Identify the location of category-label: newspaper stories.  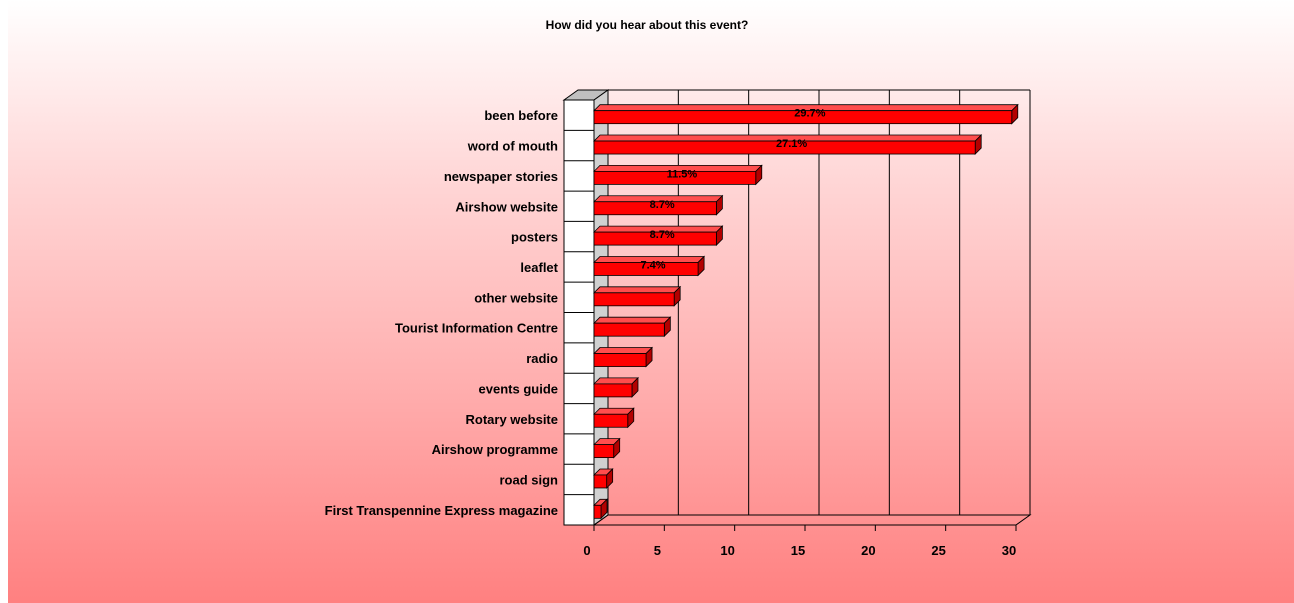
(501, 176).